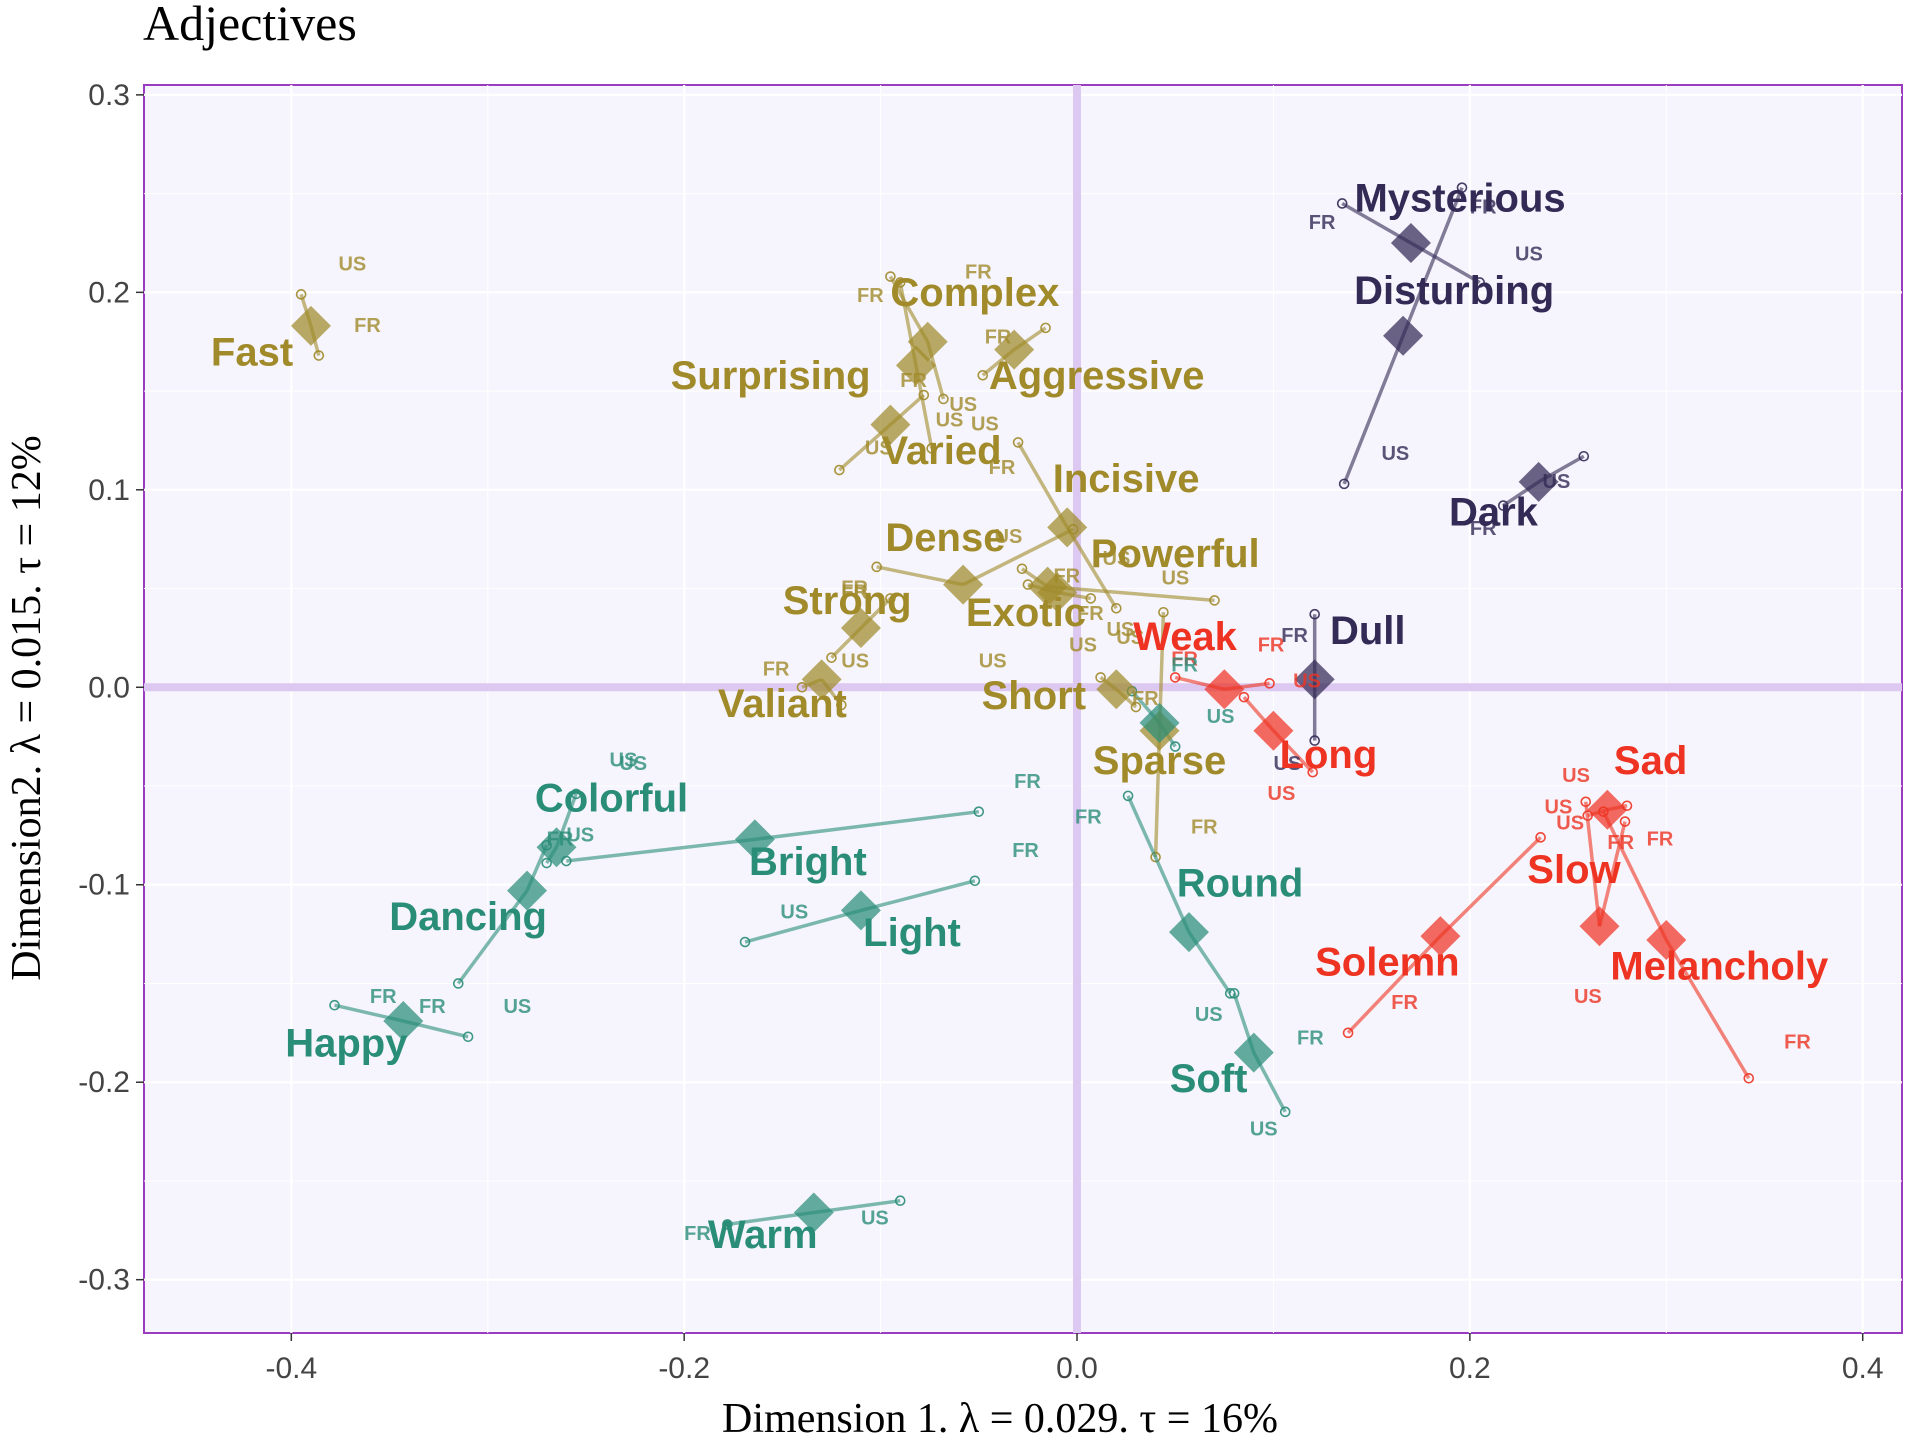 This screenshot has width=1905, height=1440. Describe the element at coordinates (763, 1235) in the screenshot. I see `point-label: Warm` at that location.